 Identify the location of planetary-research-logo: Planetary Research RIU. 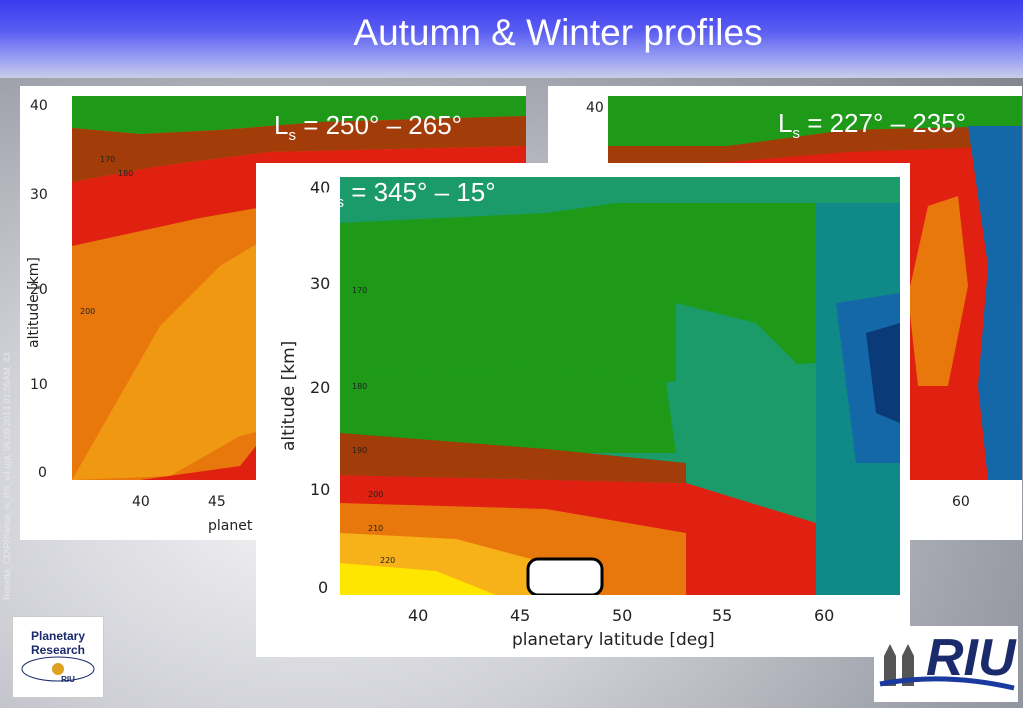
(58, 657).